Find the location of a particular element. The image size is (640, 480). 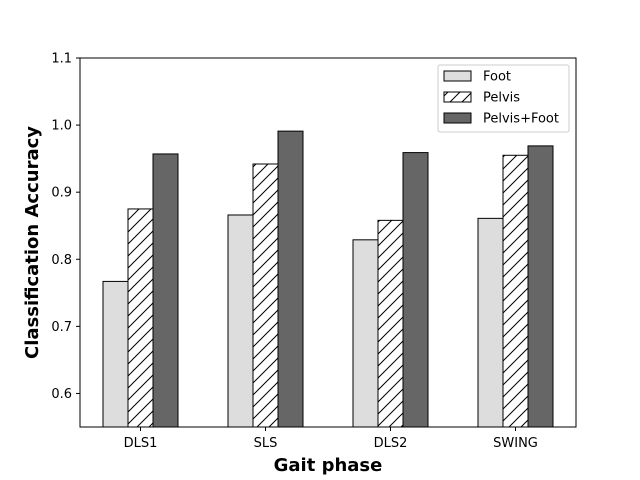

bar-foot-dls2 is located at coordinates (365, 333).